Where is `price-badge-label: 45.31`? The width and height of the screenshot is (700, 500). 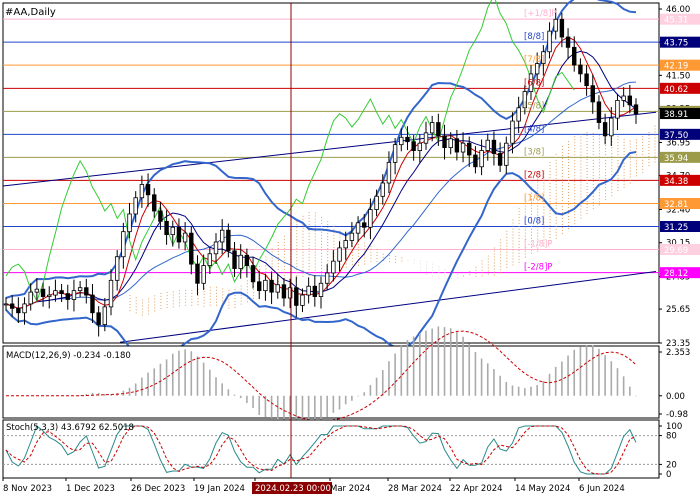
price-badge-label: 45.31 is located at coordinates (676, 21).